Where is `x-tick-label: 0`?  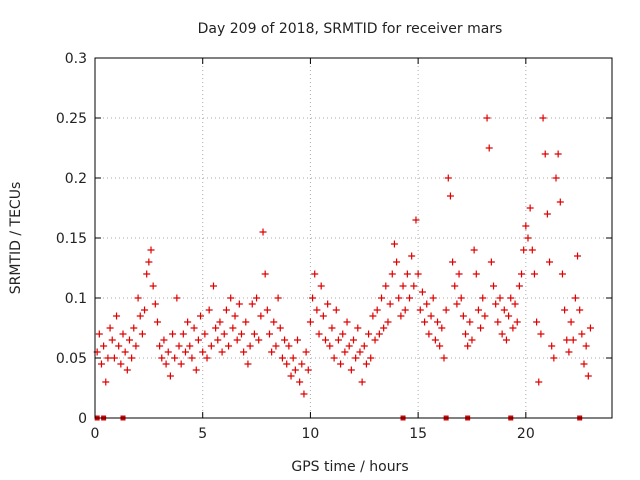 x-tick-label: 0 is located at coordinates (95, 434).